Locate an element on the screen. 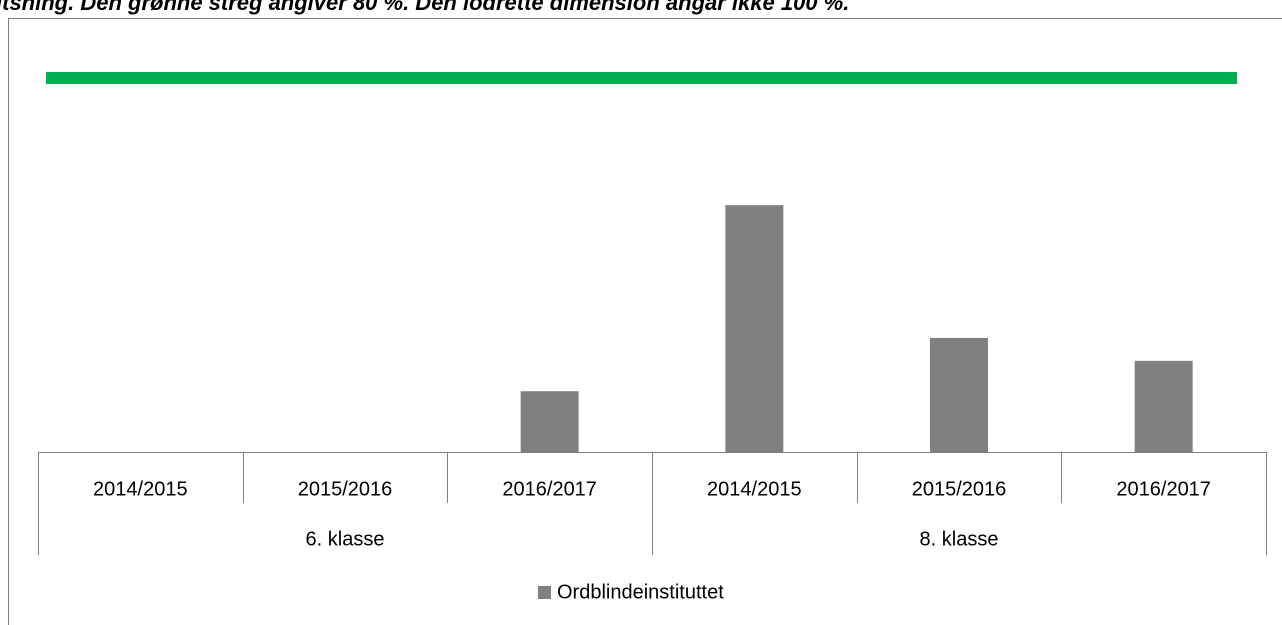 The image size is (1282, 625). legend-label: Ordblindeinstituttet is located at coordinates (640, 592).